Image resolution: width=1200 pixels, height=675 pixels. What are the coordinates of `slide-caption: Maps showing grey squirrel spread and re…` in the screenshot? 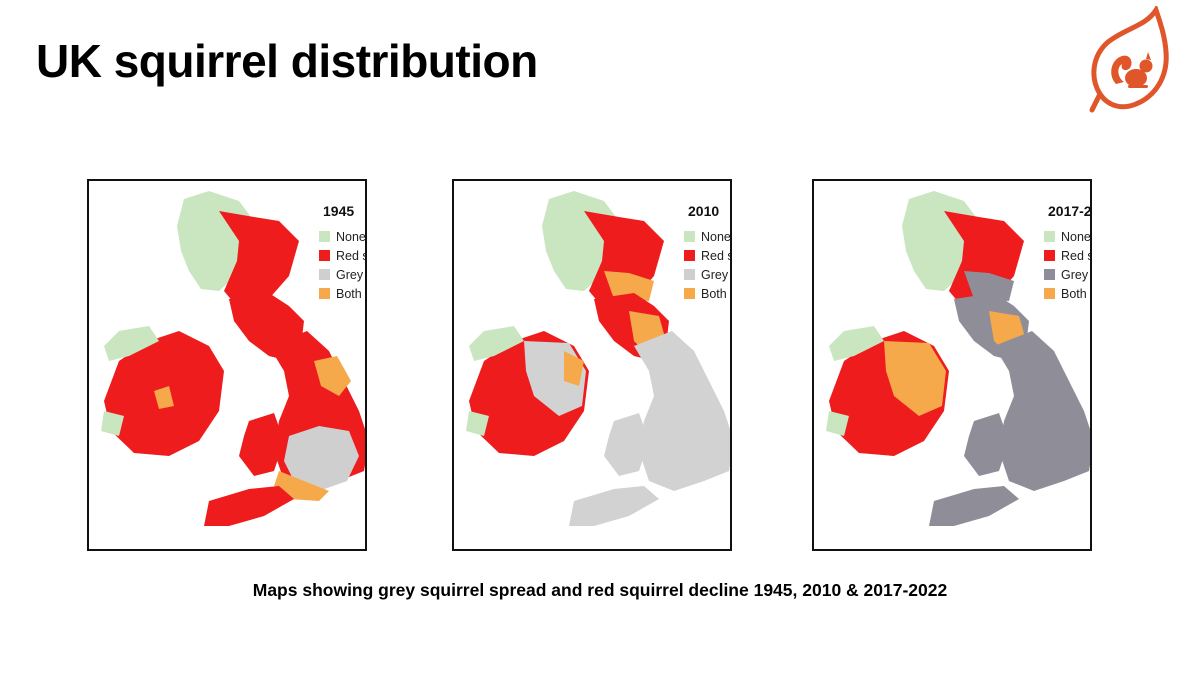 It's located at (600, 590).